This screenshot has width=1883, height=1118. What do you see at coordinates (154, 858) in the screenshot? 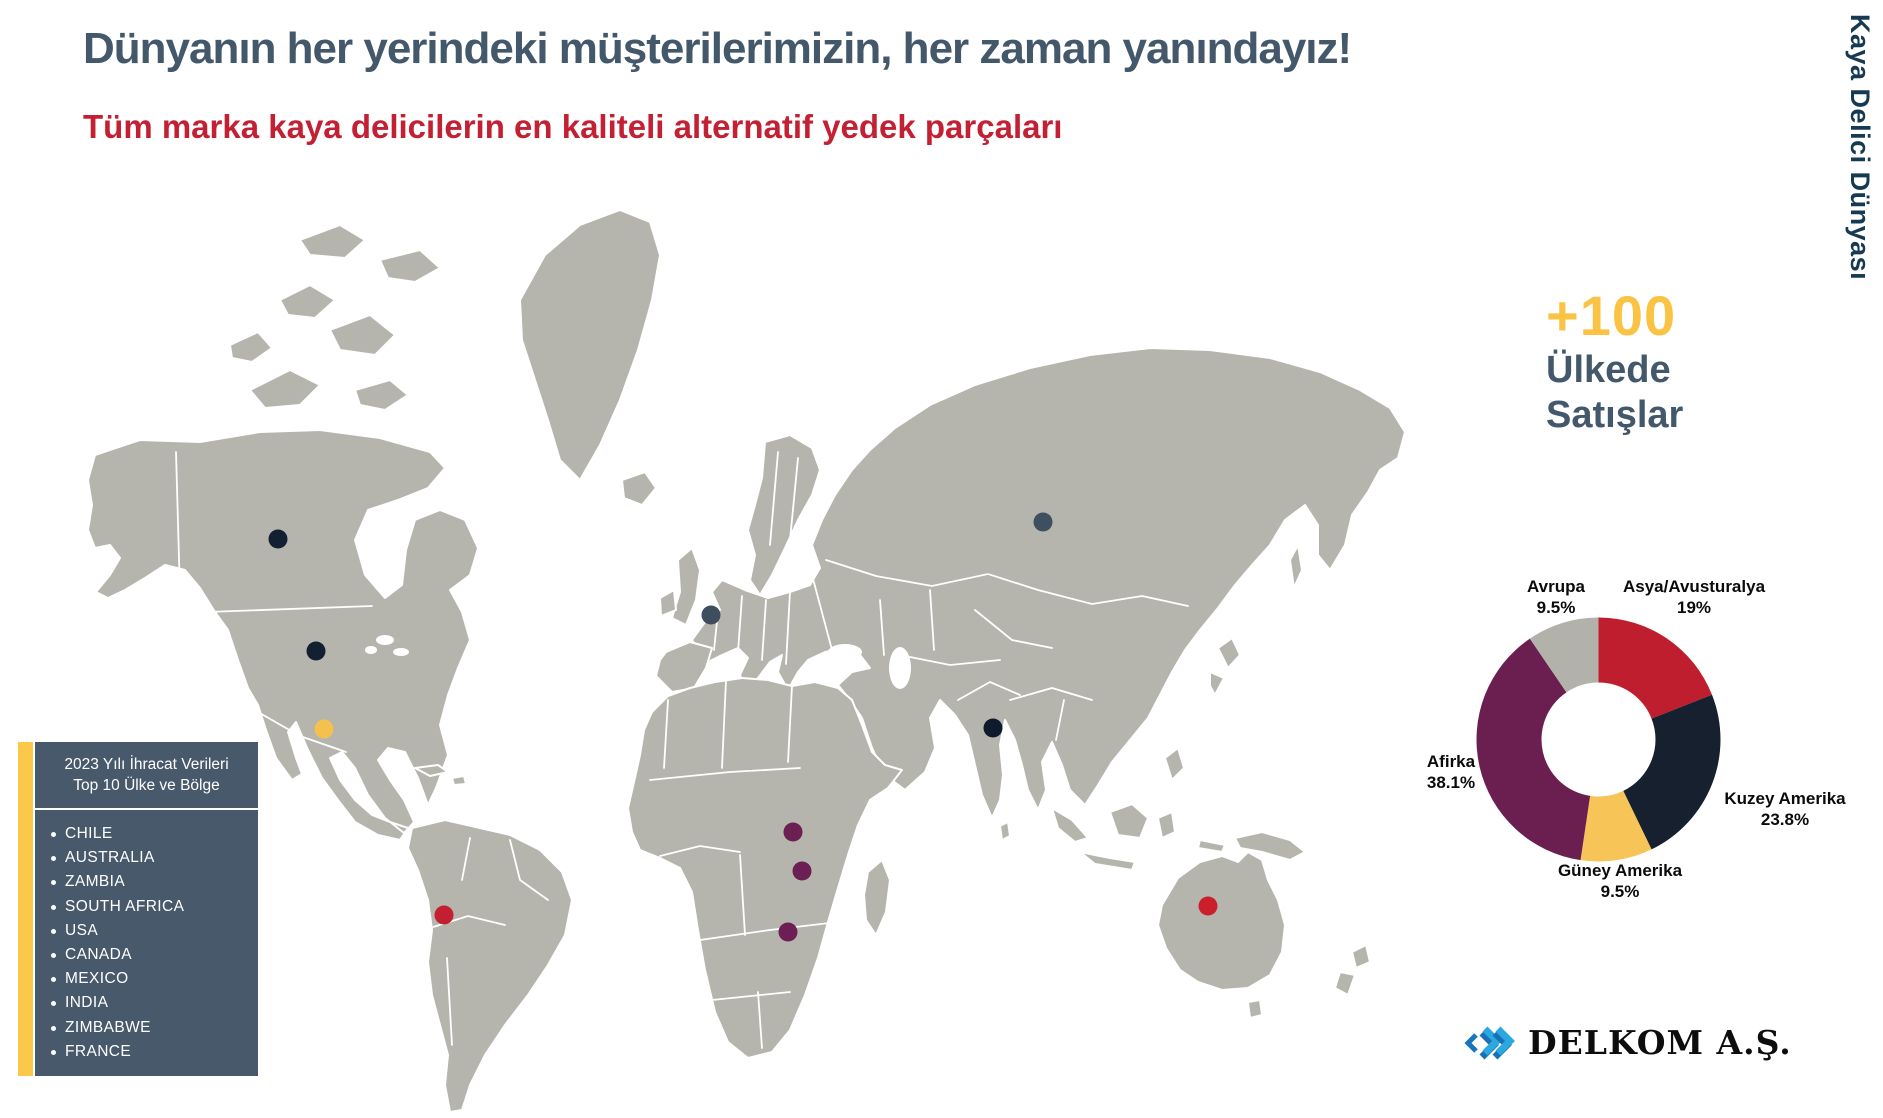
I see `country-item: AUSTRALIA` at bounding box center [154, 858].